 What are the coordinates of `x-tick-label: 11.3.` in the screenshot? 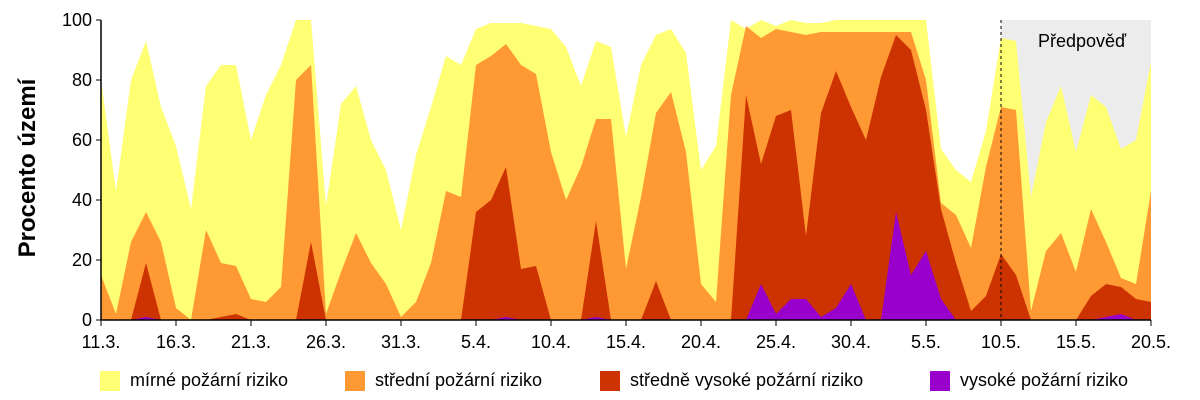 It's located at (101, 342).